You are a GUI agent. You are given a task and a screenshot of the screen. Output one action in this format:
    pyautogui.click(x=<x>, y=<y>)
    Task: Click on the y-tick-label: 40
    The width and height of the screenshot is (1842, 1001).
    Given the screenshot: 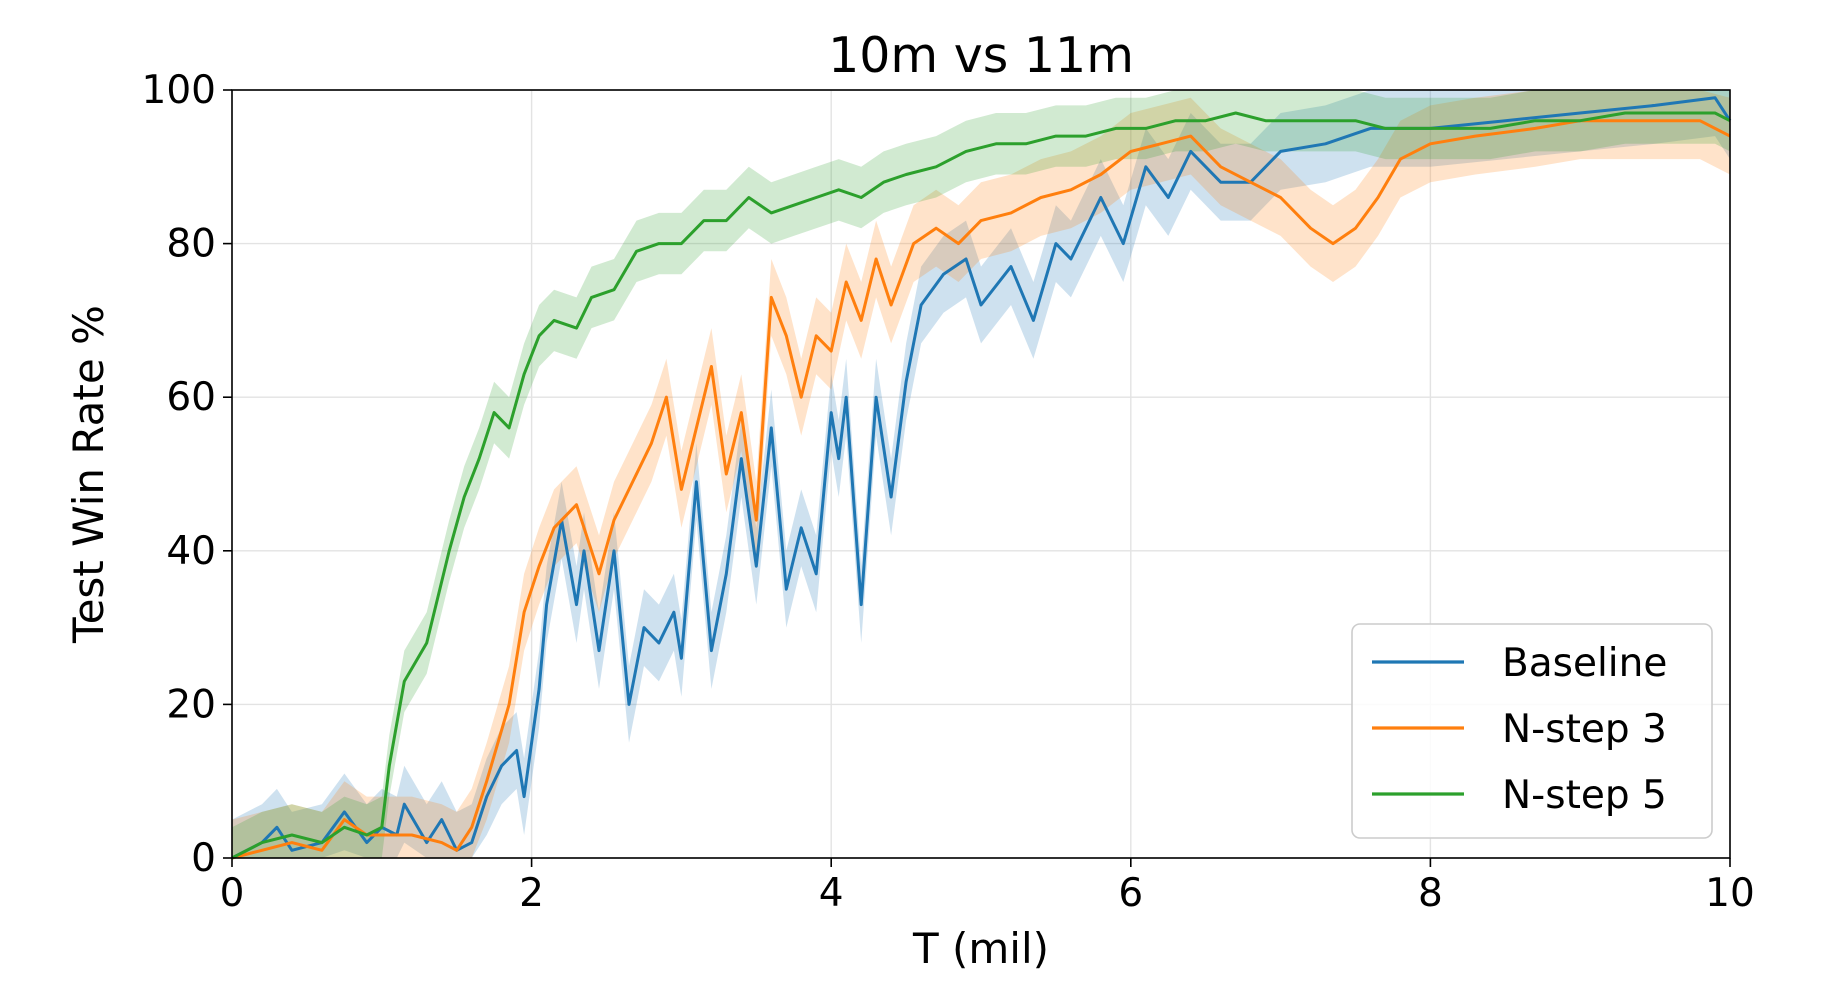 What is the action you would take?
    pyautogui.click(x=191, y=551)
    